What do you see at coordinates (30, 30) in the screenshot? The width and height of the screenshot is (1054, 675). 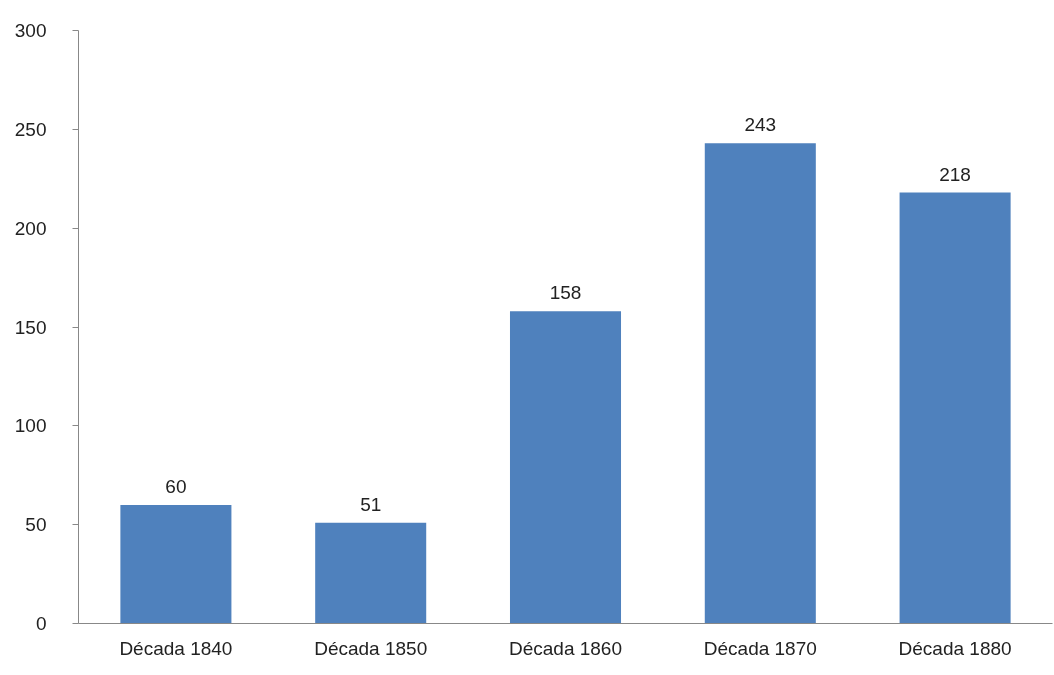 I see `y-tick-label: 300` at bounding box center [30, 30].